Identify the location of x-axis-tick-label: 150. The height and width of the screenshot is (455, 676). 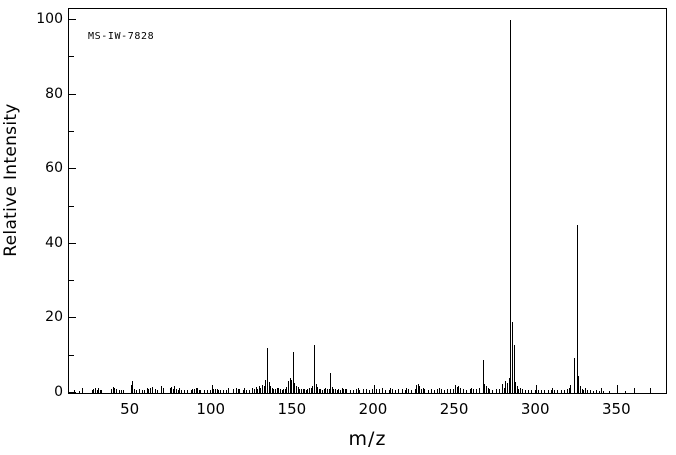
(292, 409).